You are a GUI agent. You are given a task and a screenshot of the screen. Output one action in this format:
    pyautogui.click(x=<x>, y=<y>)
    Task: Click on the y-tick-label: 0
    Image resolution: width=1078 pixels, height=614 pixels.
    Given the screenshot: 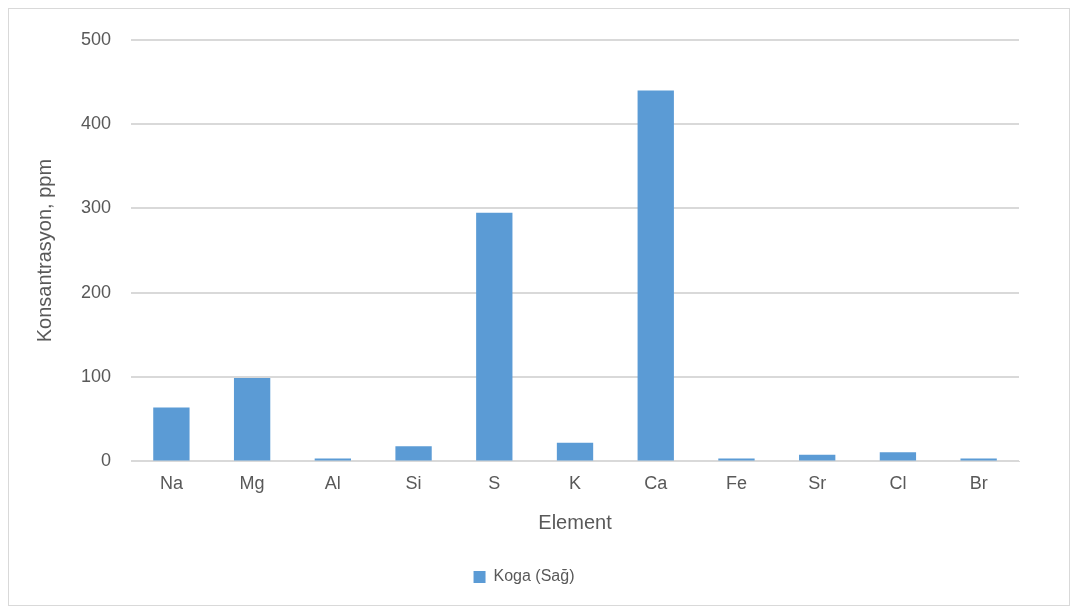 What is the action you would take?
    pyautogui.click(x=106, y=460)
    